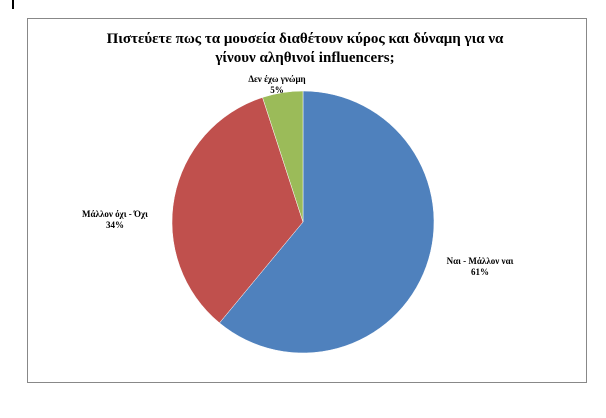 The image size is (606, 418). What do you see at coordinates (13, 4) in the screenshot?
I see `cursor` at bounding box center [13, 4].